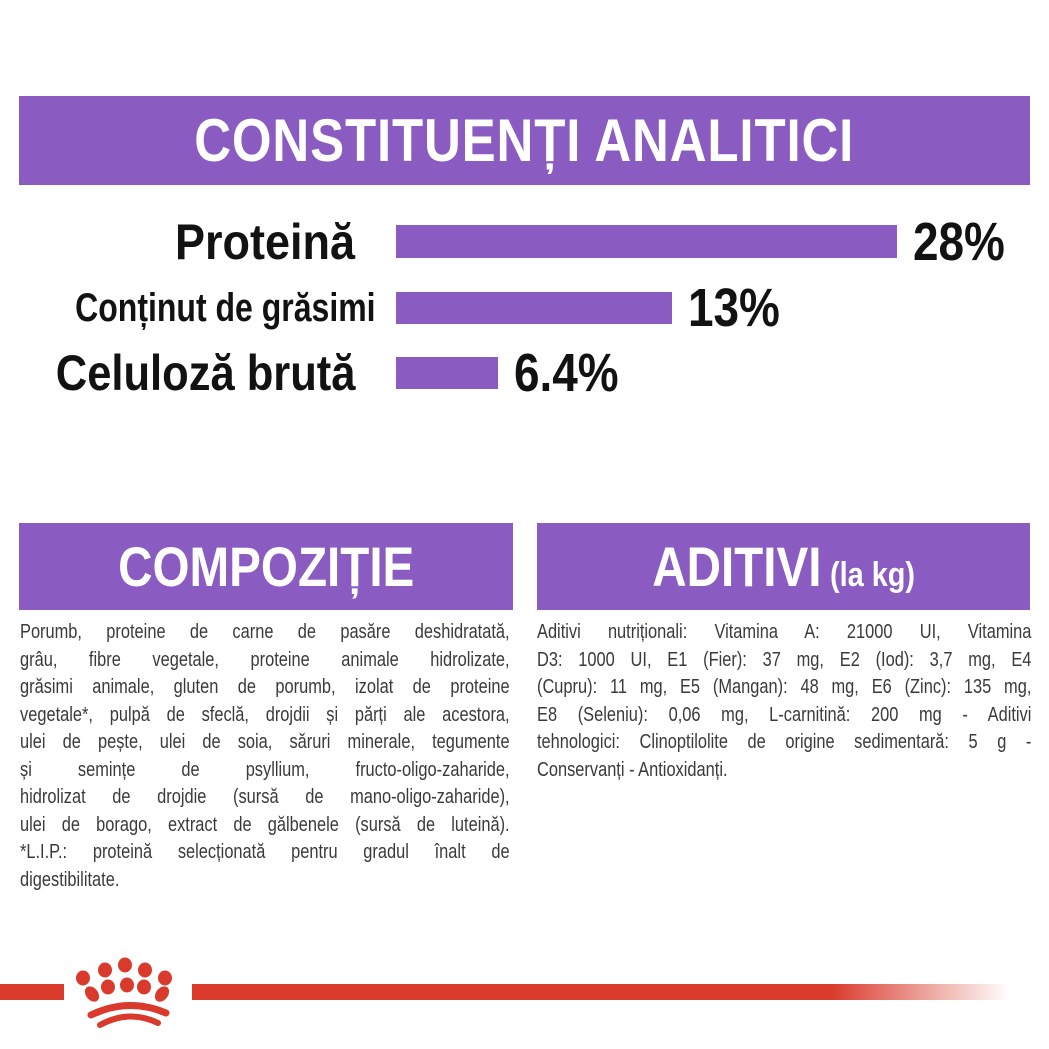 Image resolution: width=1049 pixels, height=1049 pixels. I want to click on text-line: Conservanți - Antioxidanți., so click(632, 769).